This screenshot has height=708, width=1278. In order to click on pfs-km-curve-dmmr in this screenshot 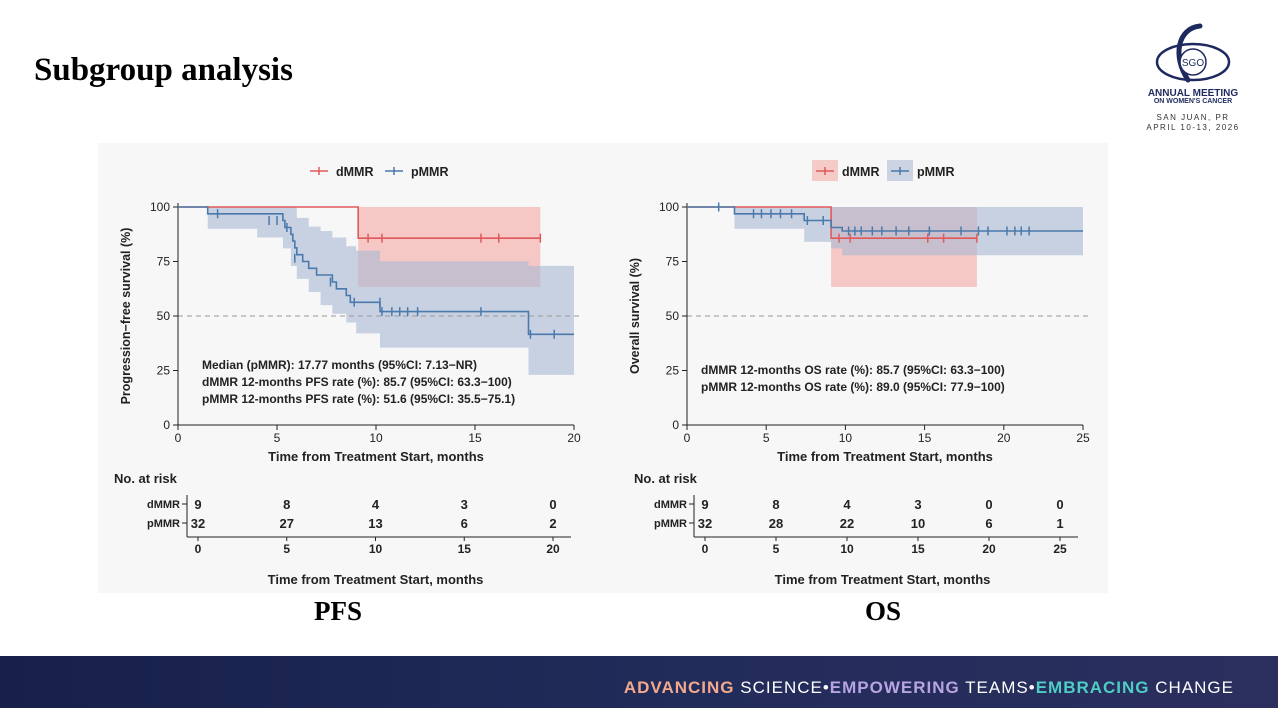, I will do `click(359, 222)`.